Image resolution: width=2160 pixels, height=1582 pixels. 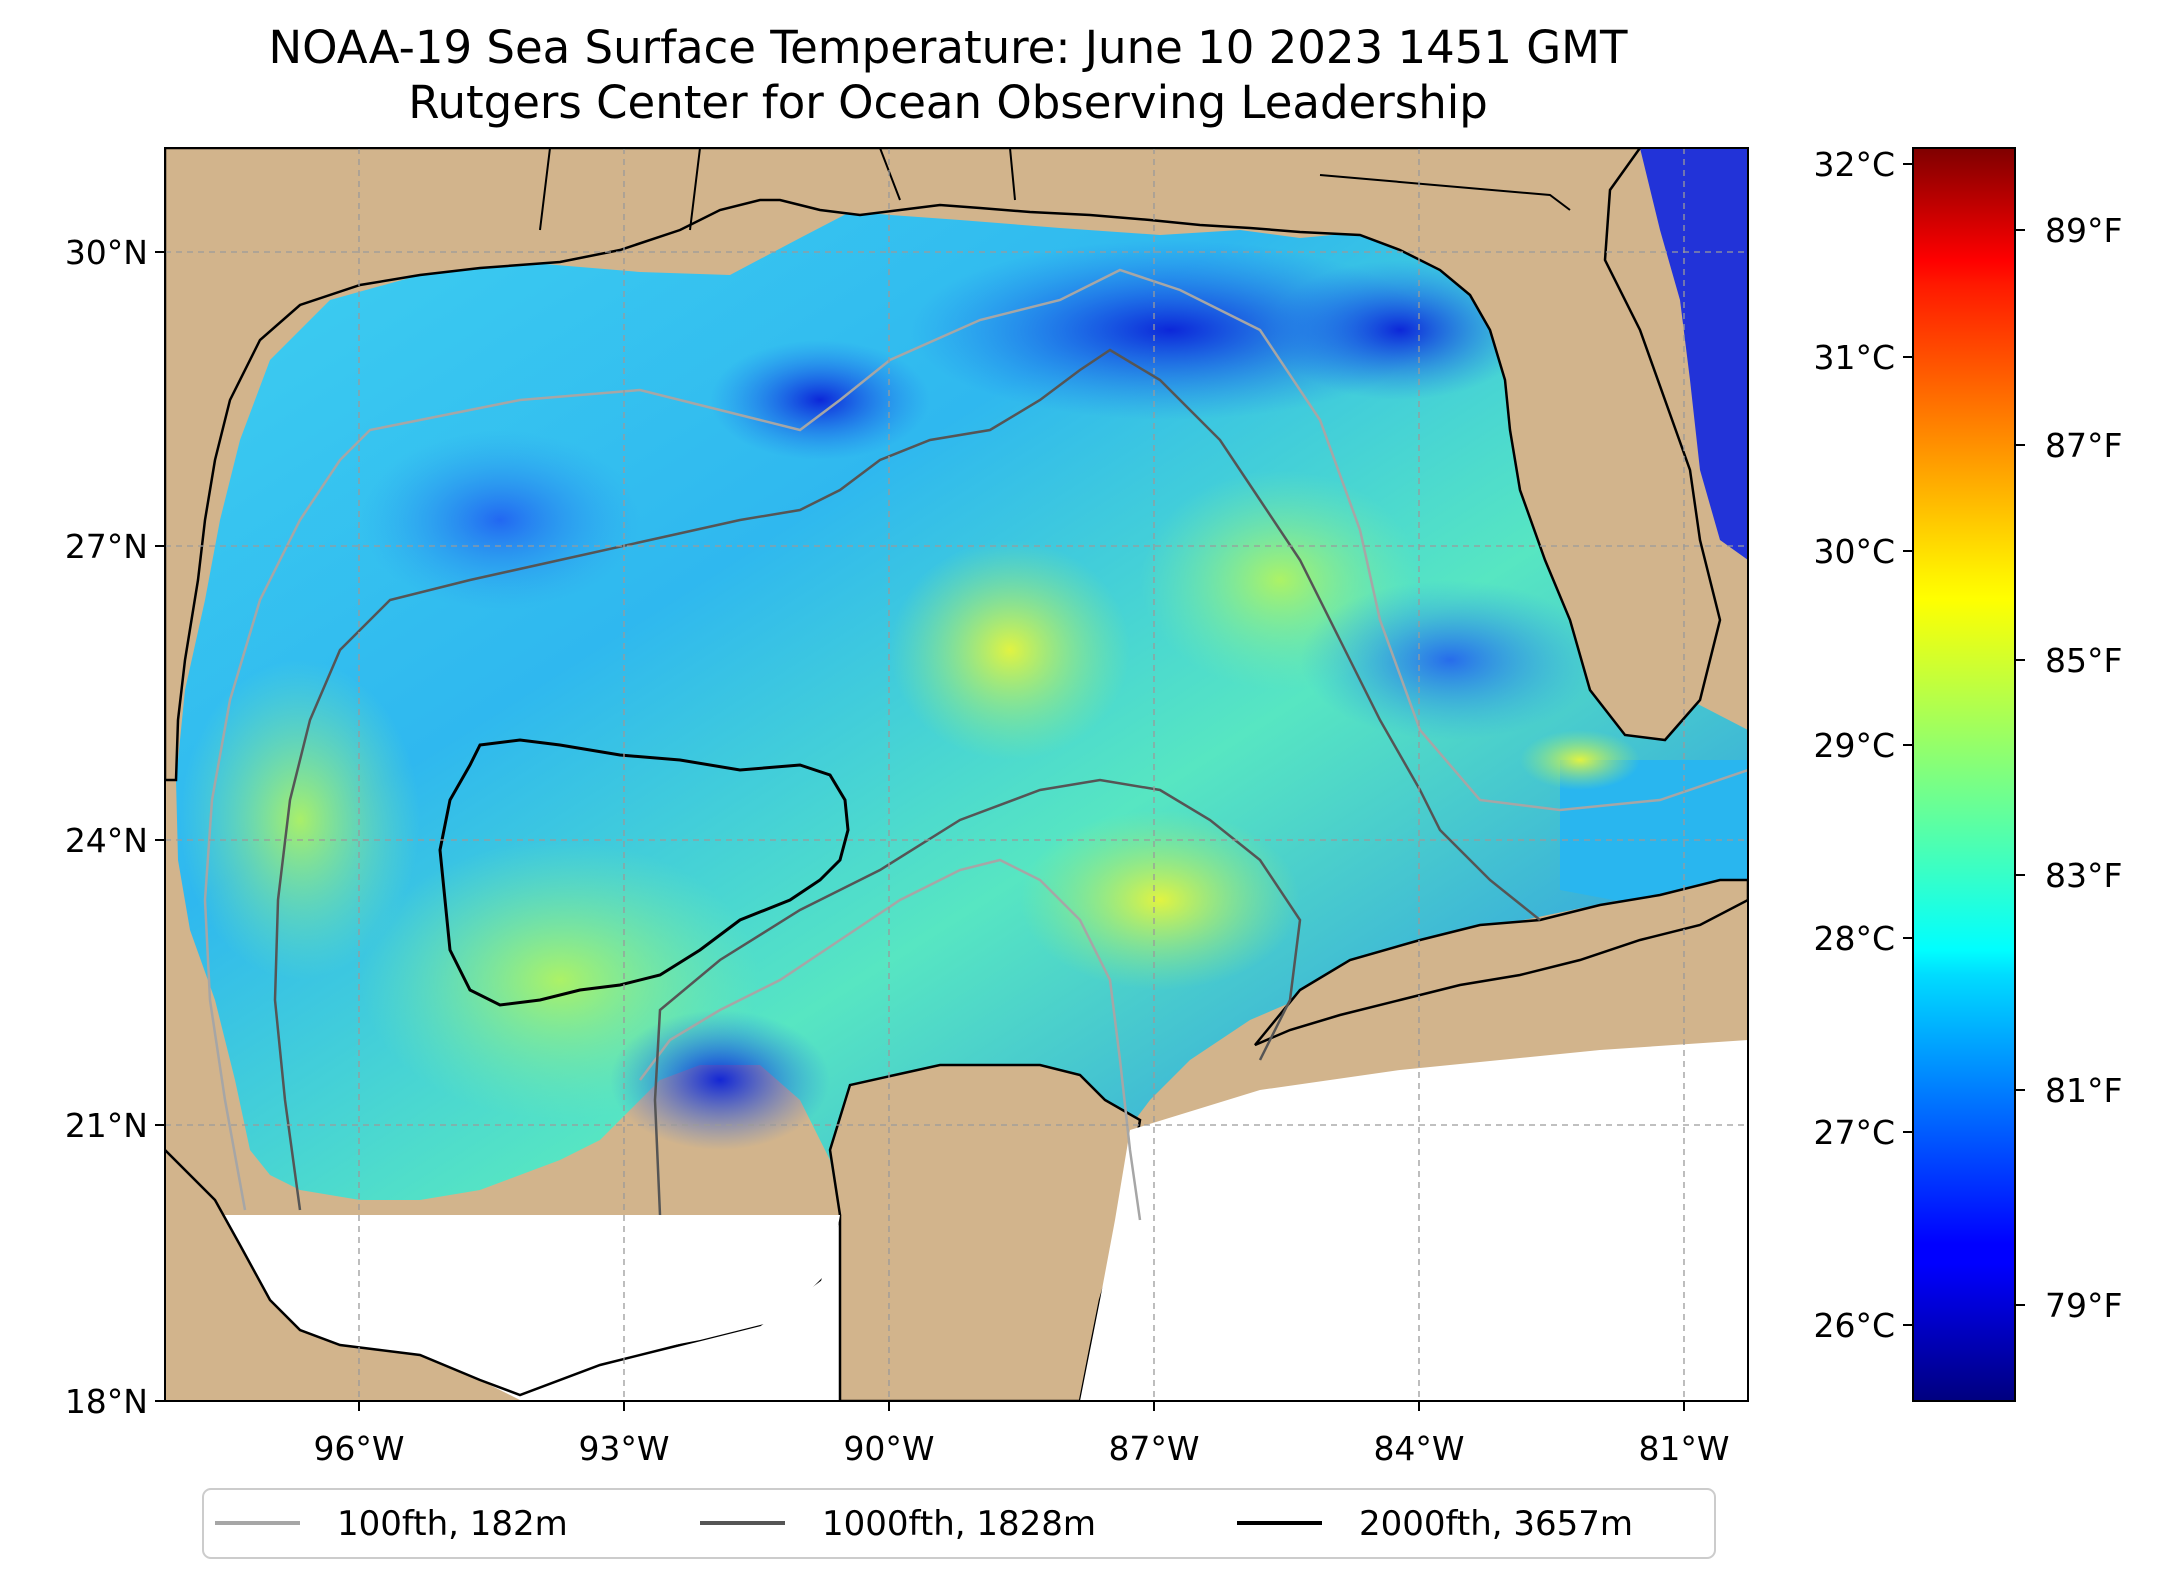 What do you see at coordinates (2083, 660) in the screenshot?
I see `fahrenheit-tick-label: 85°F` at bounding box center [2083, 660].